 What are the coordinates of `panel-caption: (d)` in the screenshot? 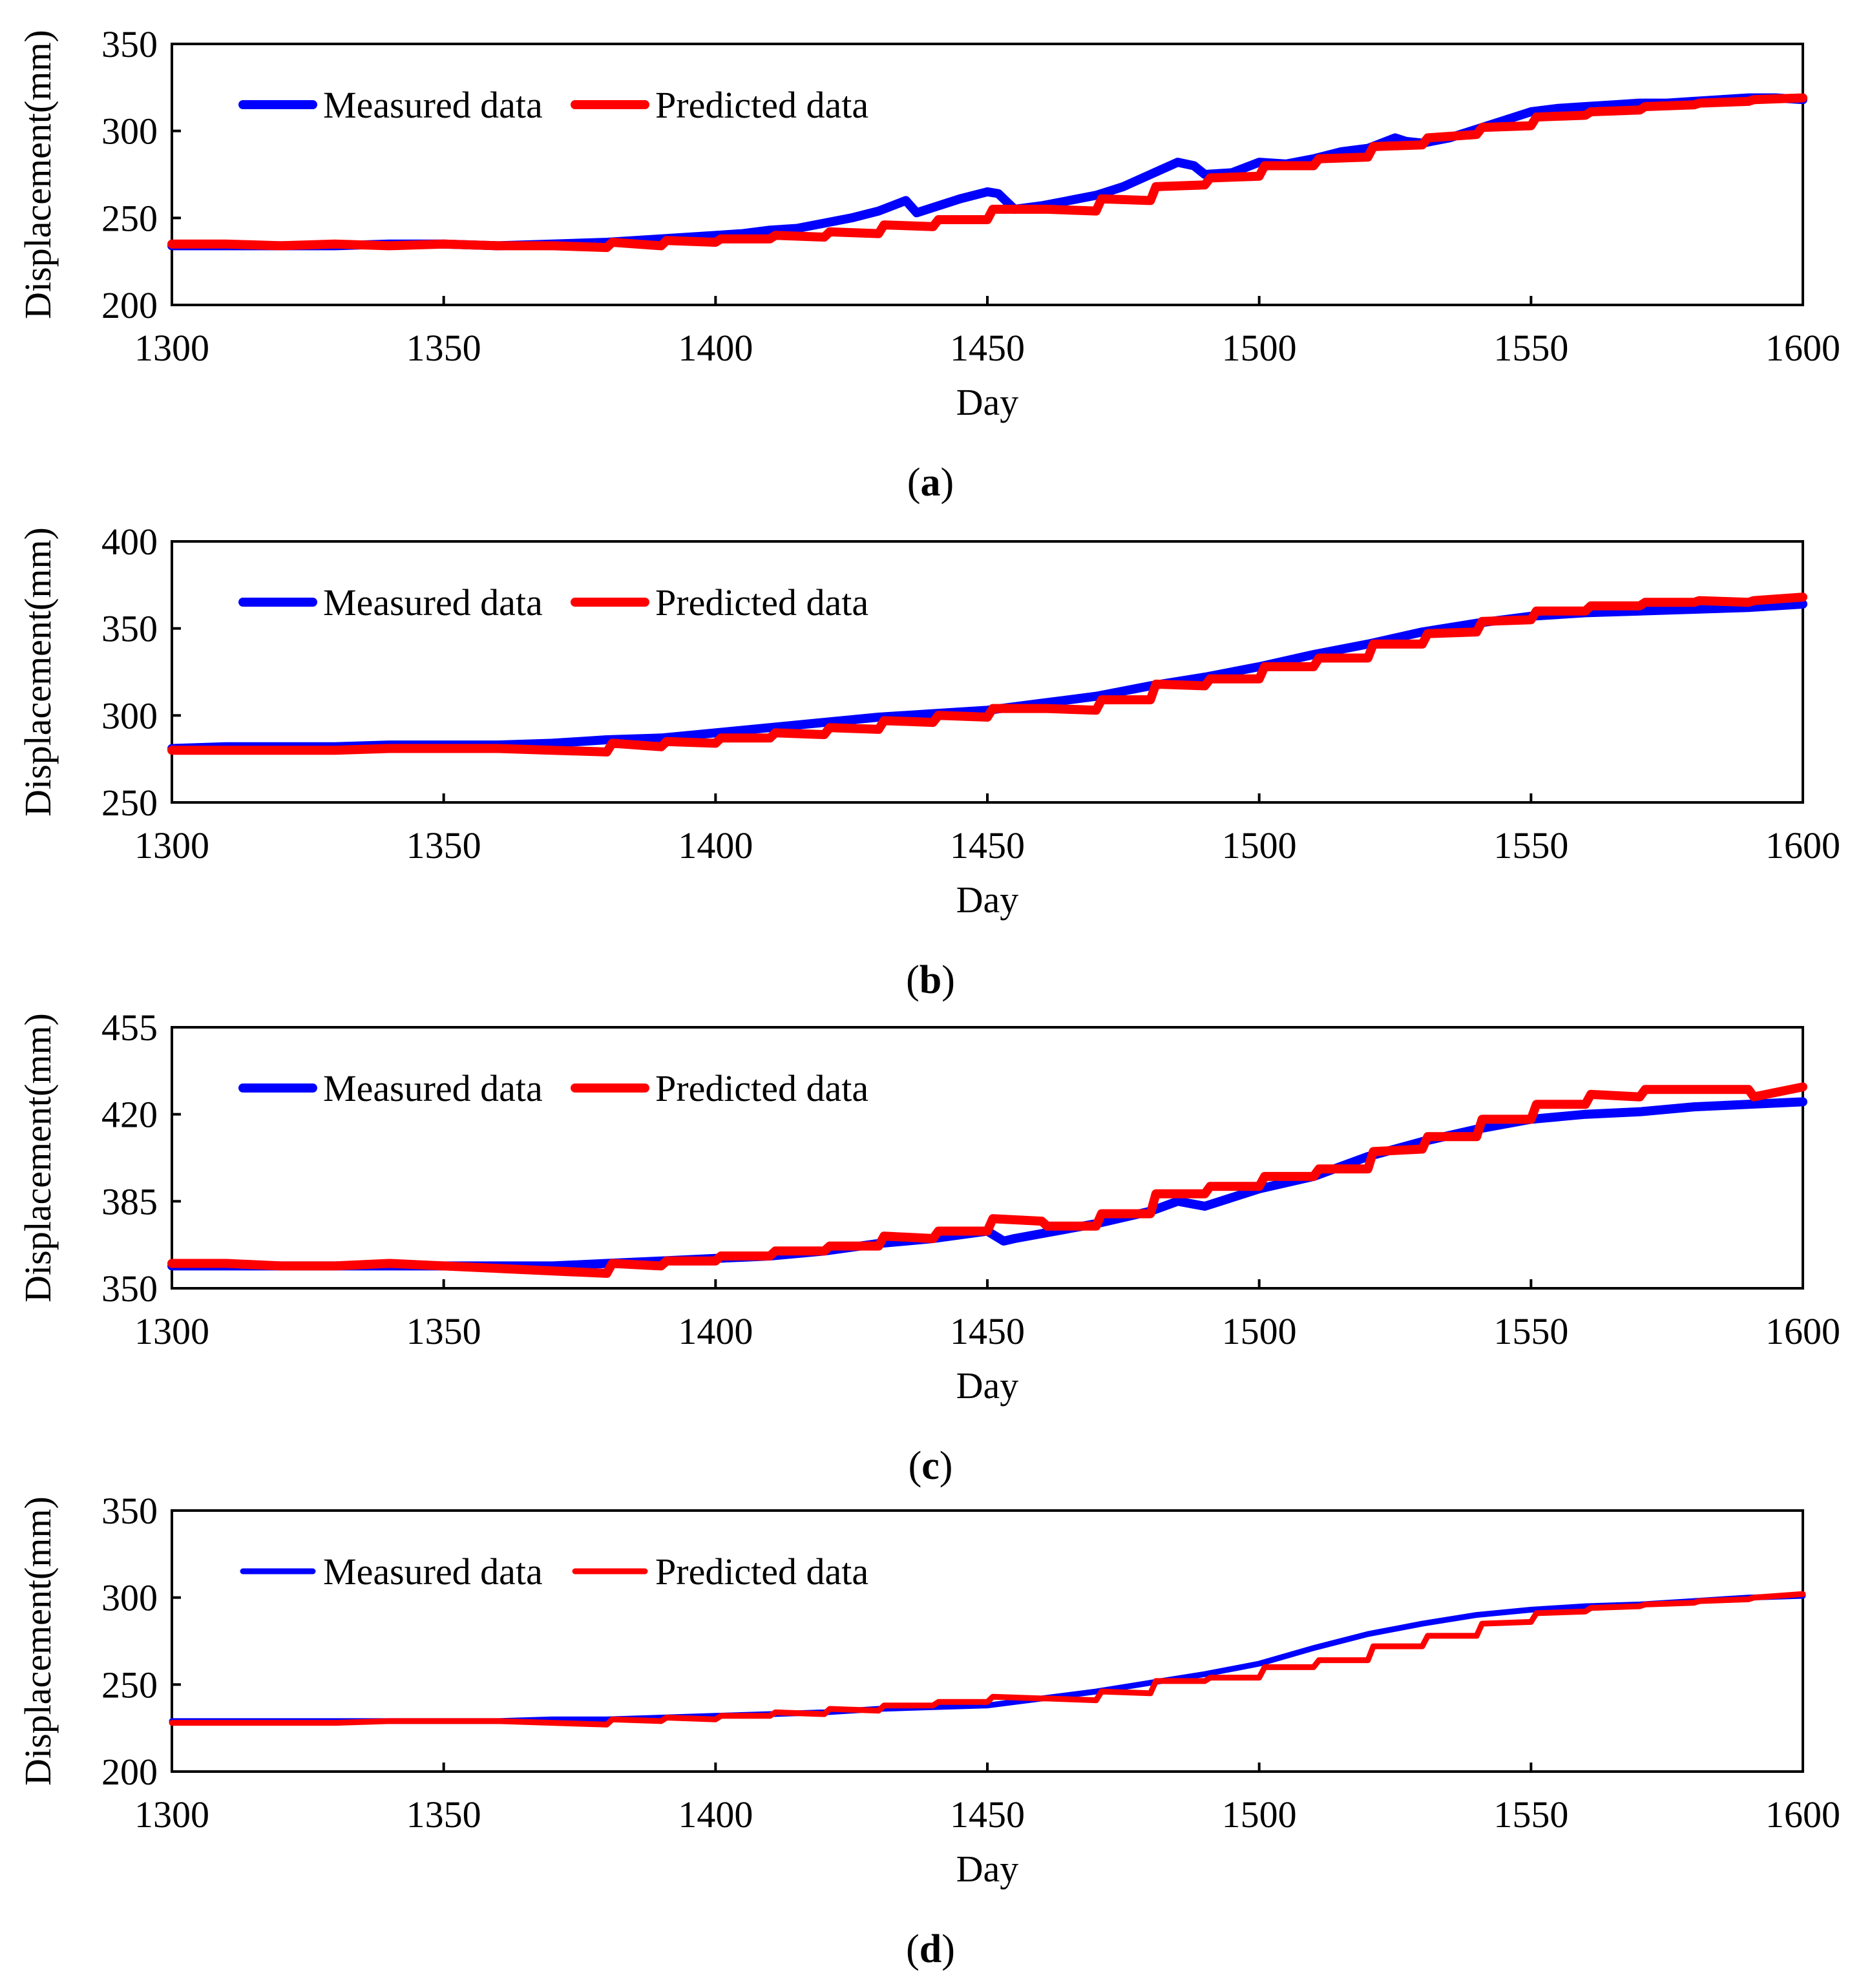 It's located at (930, 1949).